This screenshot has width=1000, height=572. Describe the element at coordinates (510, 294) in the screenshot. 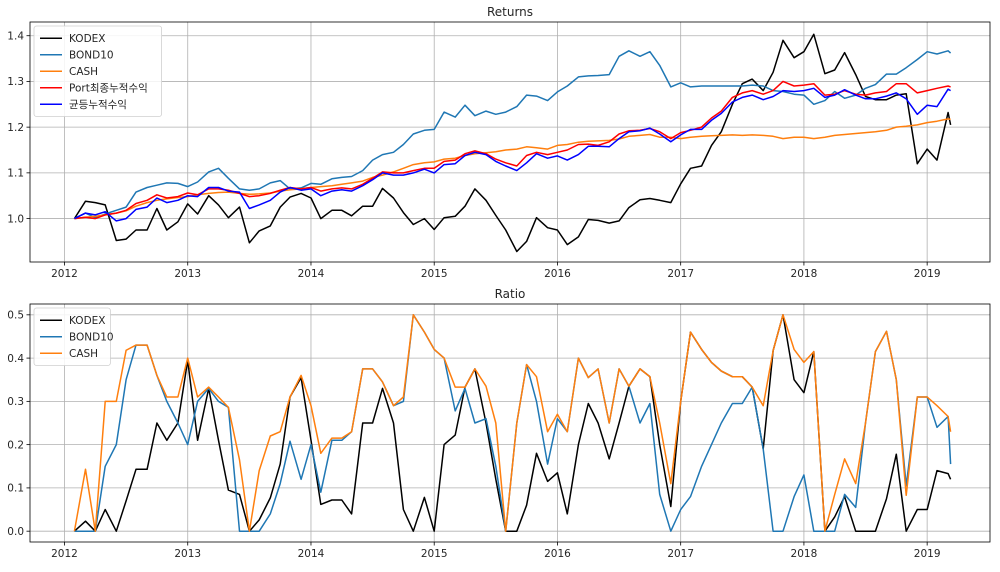

I see `chart-title: Ratio` at that location.